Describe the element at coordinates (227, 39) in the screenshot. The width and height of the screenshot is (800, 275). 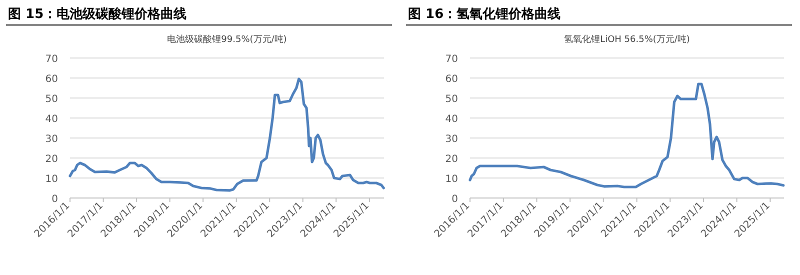
I see `chart-subtitle: 电池级碳酸锂99.5%(万元/吨)` at that location.